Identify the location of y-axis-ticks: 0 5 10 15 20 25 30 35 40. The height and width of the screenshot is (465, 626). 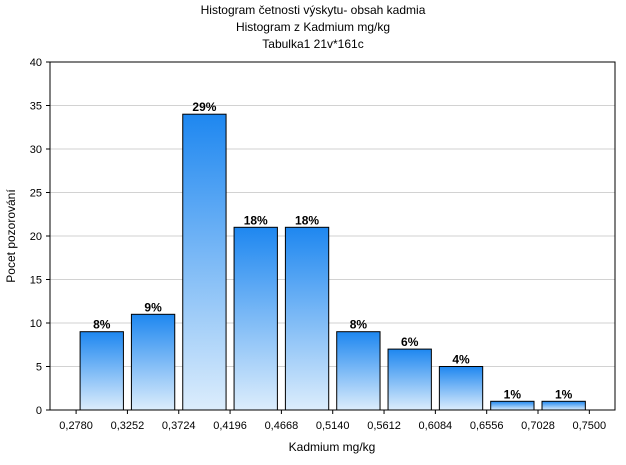
(40, 237).